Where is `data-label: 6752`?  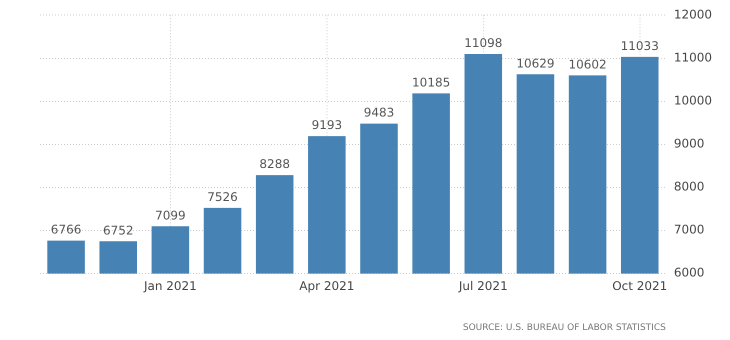 data-label: 6752 is located at coordinates (118, 230).